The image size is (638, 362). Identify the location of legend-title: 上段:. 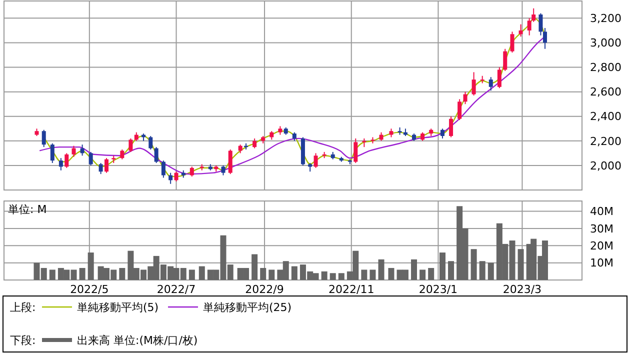
(23, 307).